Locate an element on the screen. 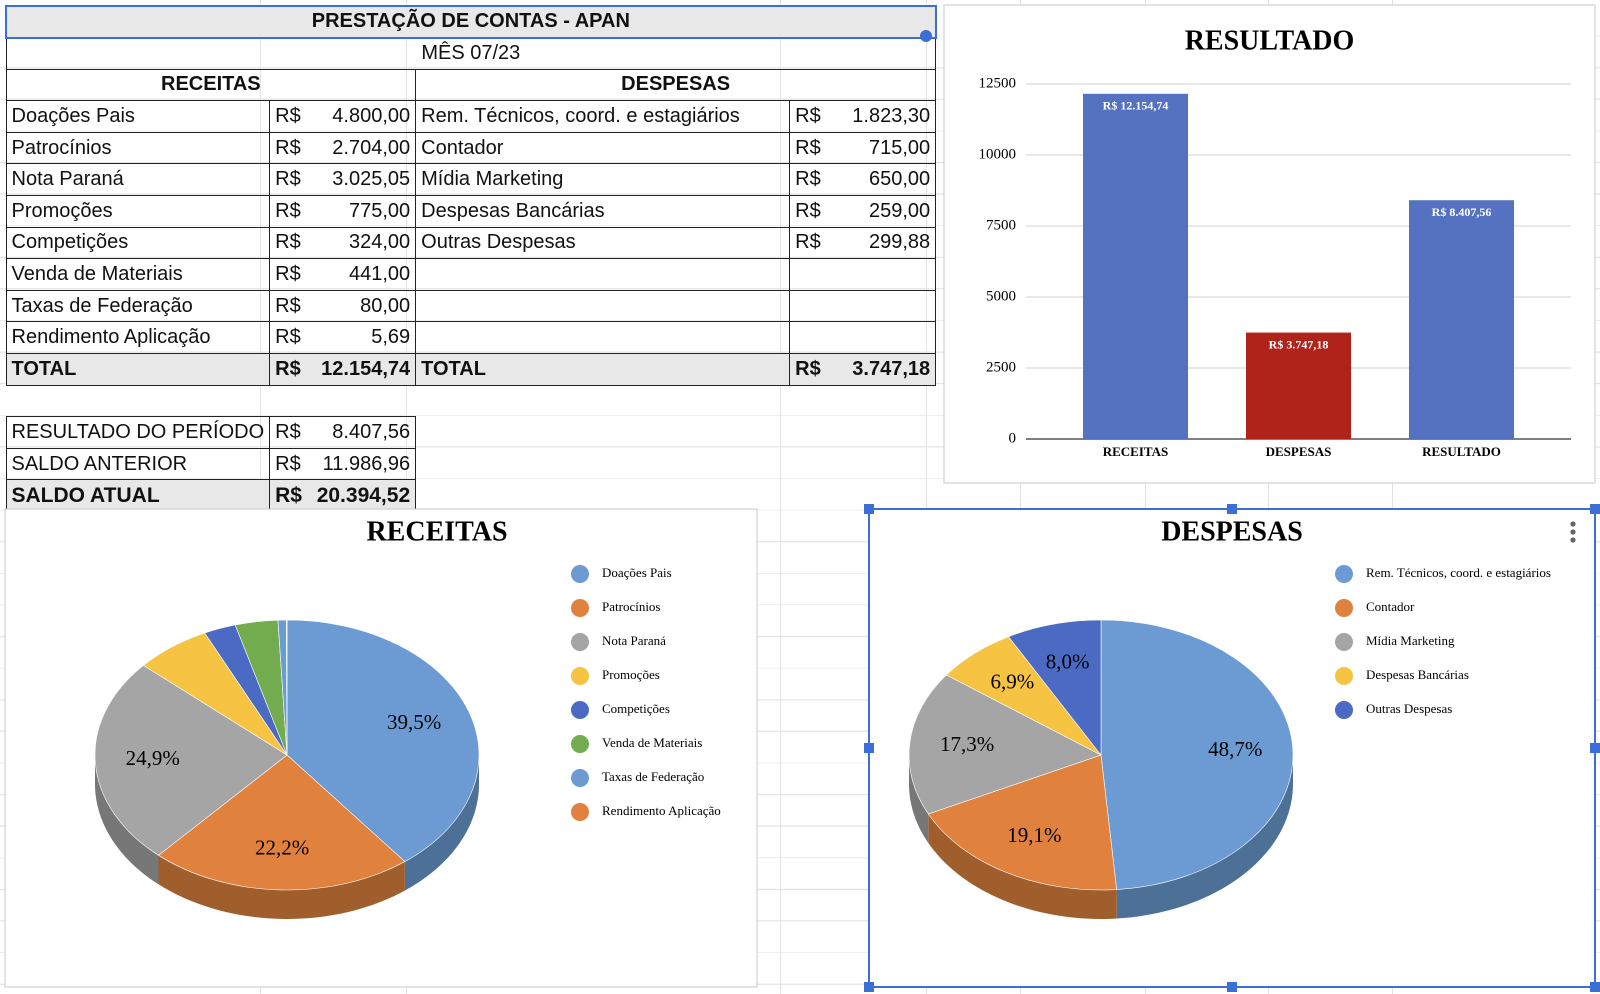 This screenshot has width=1600, height=994. amount: 3.747,18 is located at coordinates (891, 368).